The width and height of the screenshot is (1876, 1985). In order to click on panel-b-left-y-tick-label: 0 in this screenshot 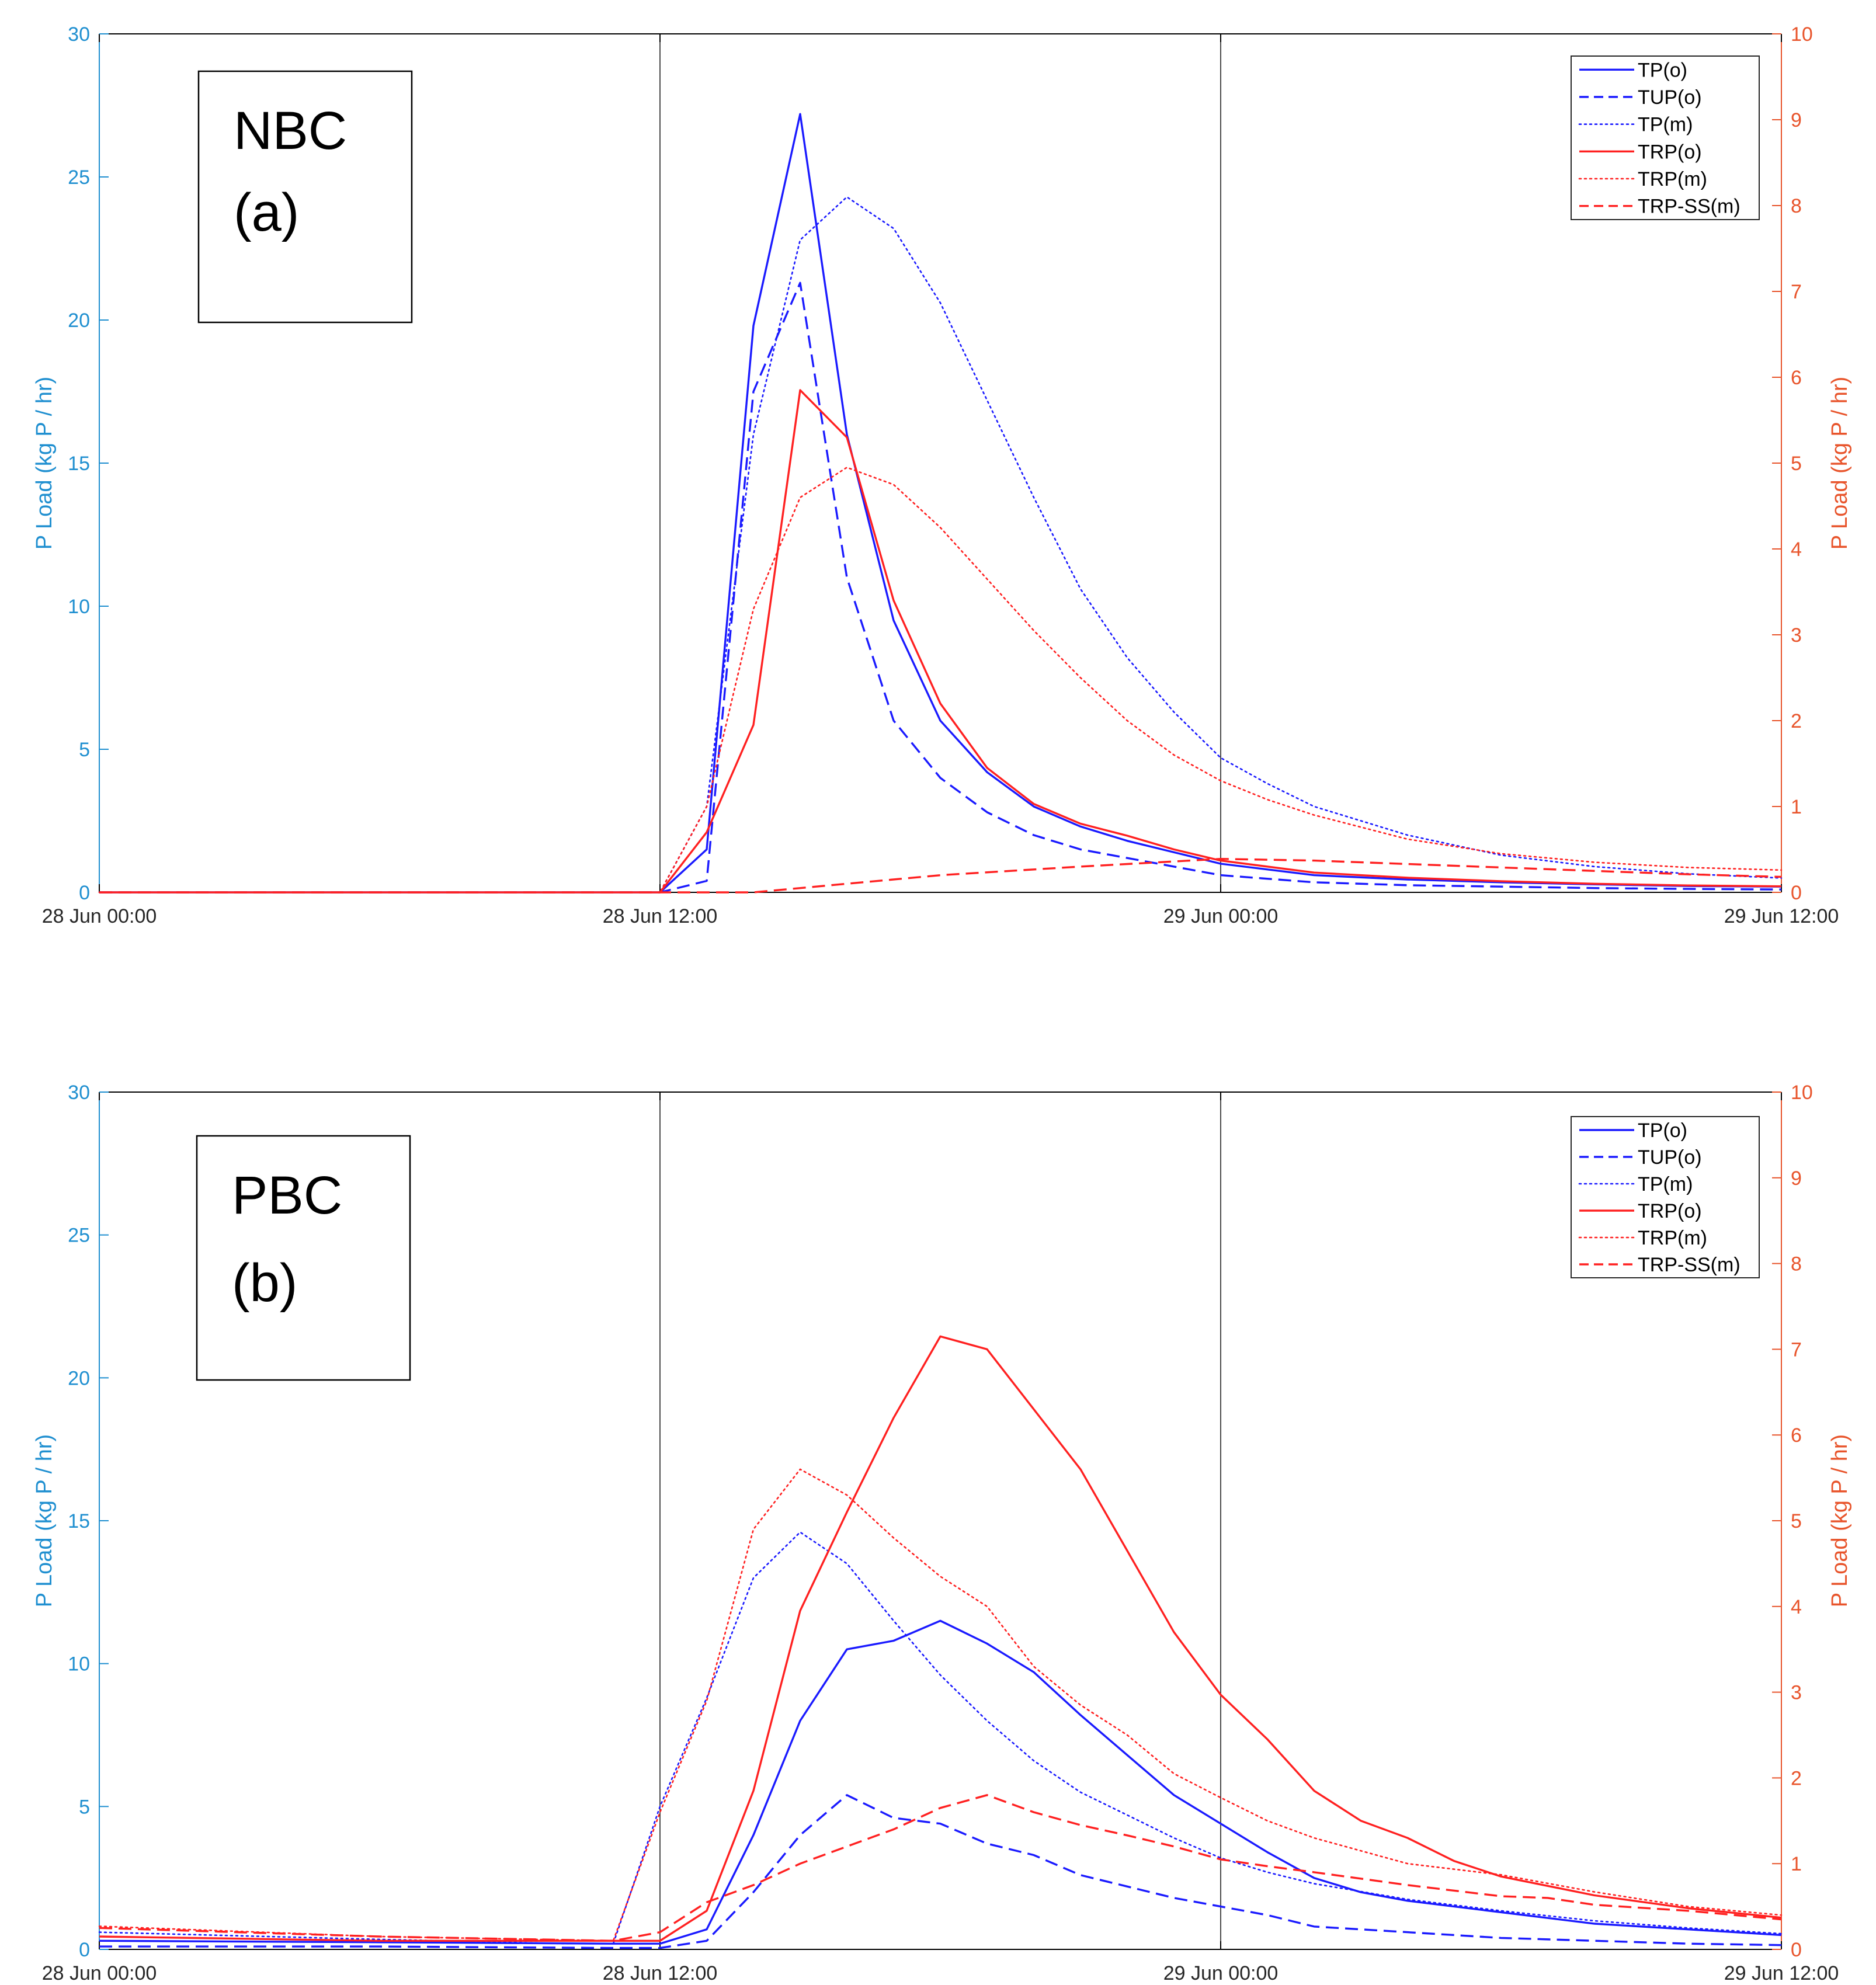, I will do `click(84, 1950)`.